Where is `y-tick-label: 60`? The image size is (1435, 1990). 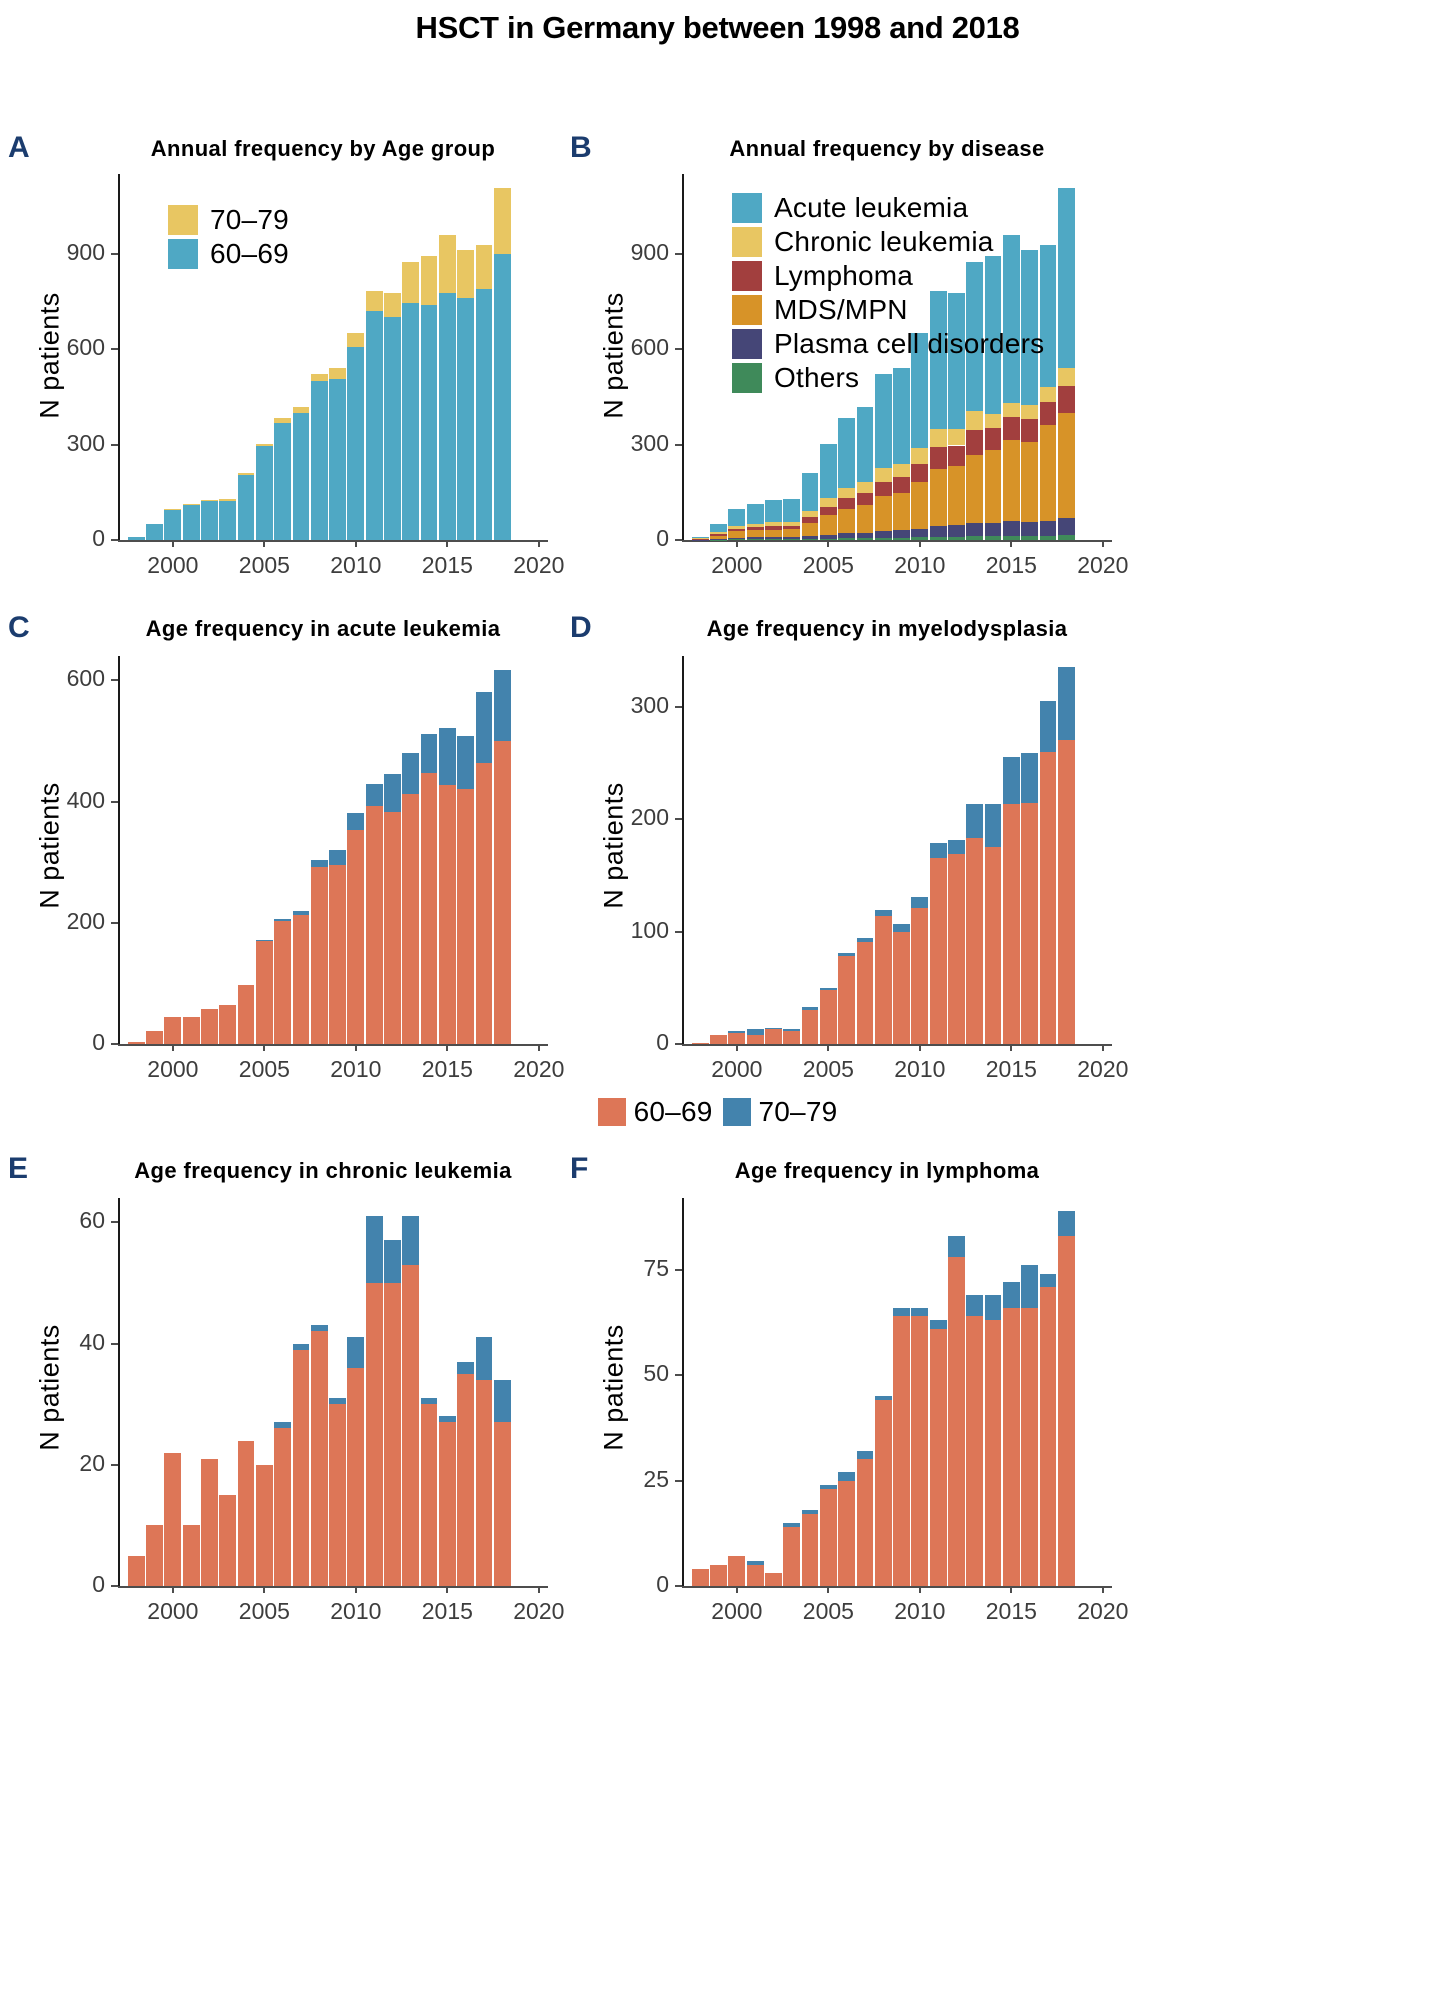 y-tick-label: 60 is located at coordinates (92, 1220).